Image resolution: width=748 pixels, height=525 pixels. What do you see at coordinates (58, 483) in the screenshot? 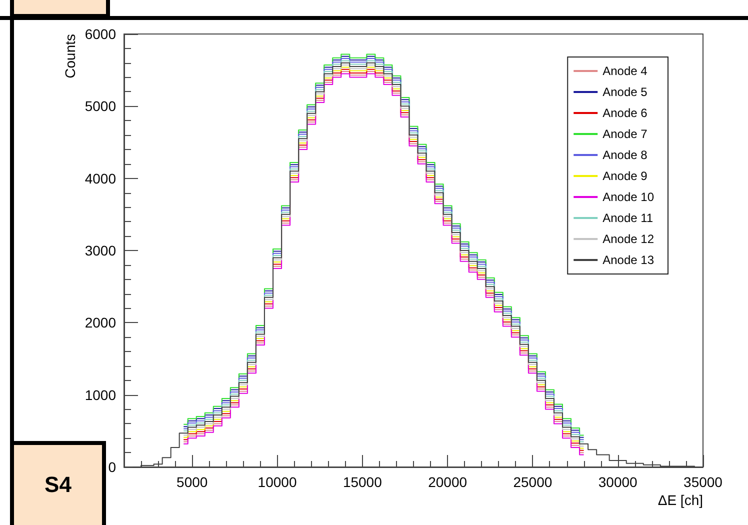
I see `text: S4` at bounding box center [58, 483].